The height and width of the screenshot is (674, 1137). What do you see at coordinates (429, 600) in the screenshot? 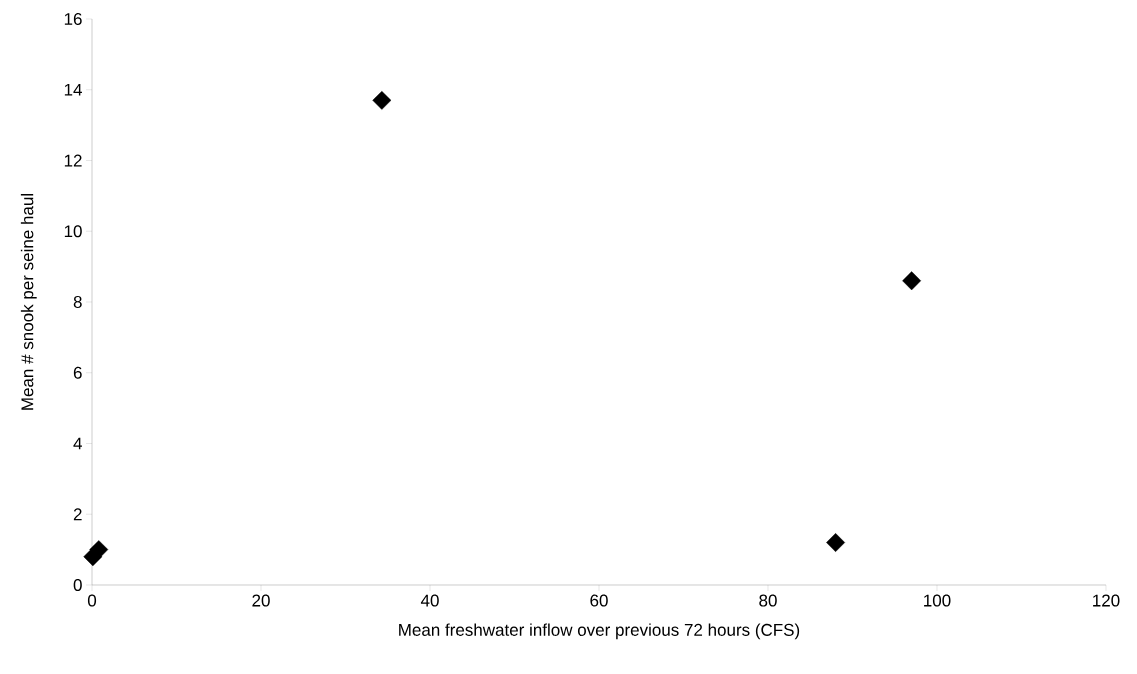
I see `x-tick-label: 40` at bounding box center [429, 600].